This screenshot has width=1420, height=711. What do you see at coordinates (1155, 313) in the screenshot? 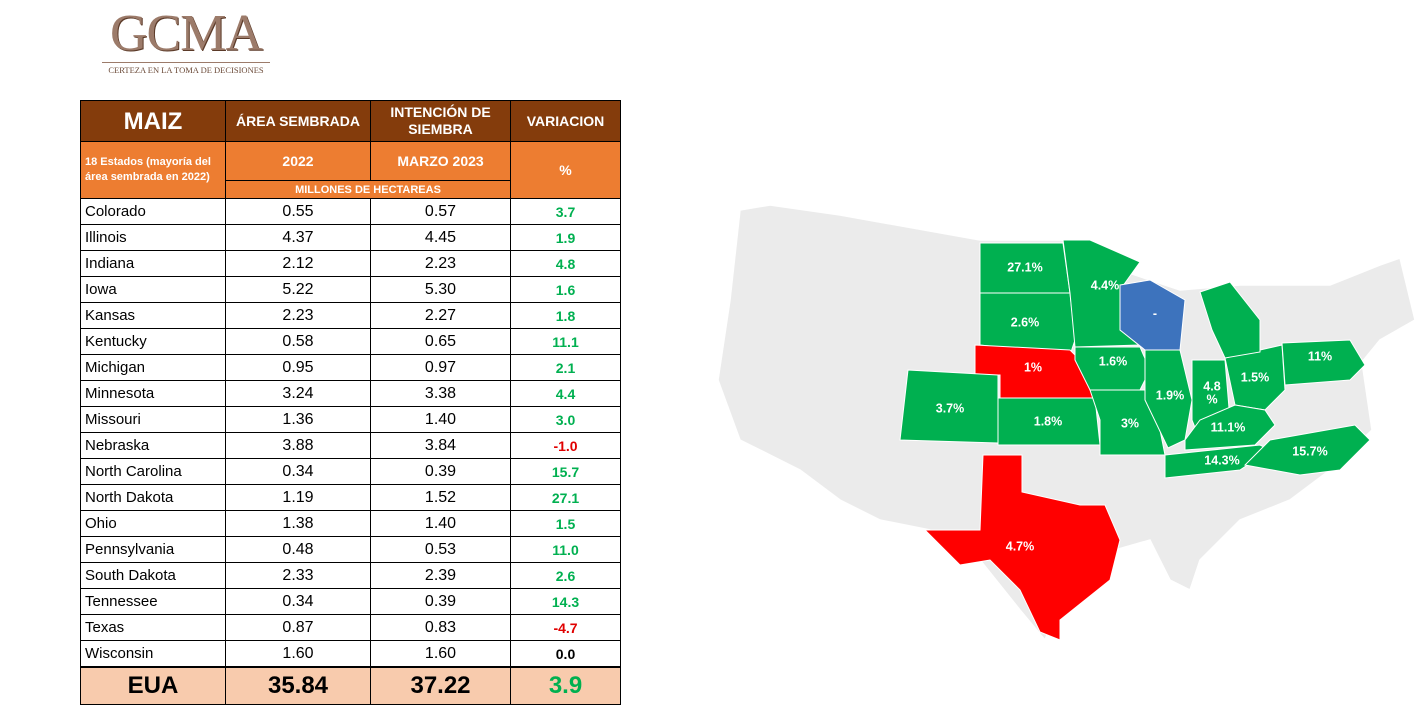
I see `state-label: -` at bounding box center [1155, 313].